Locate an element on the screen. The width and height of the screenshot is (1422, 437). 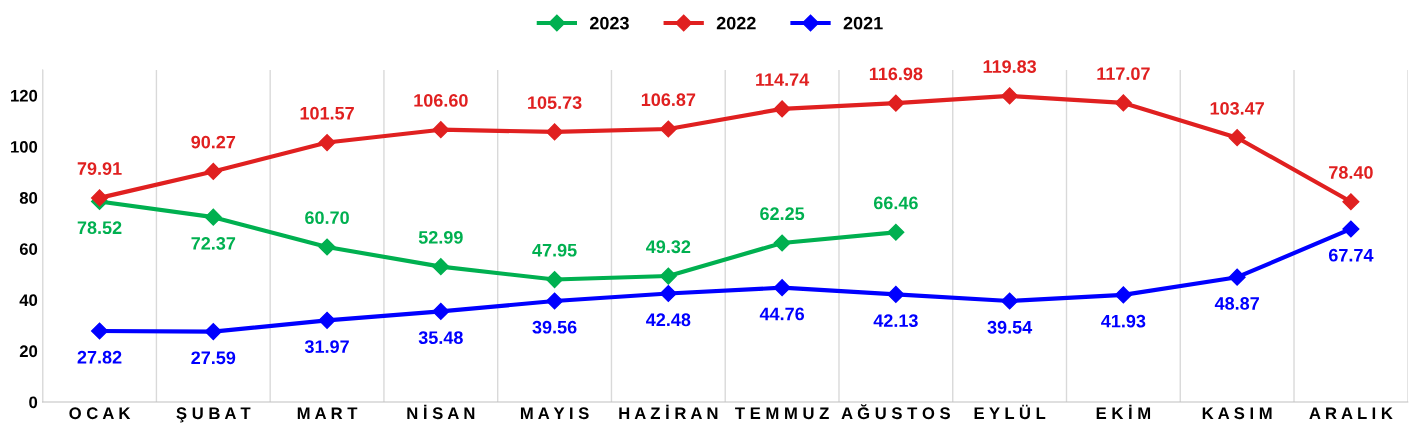
x-tick-label: M A R T is located at coordinates (327, 413).